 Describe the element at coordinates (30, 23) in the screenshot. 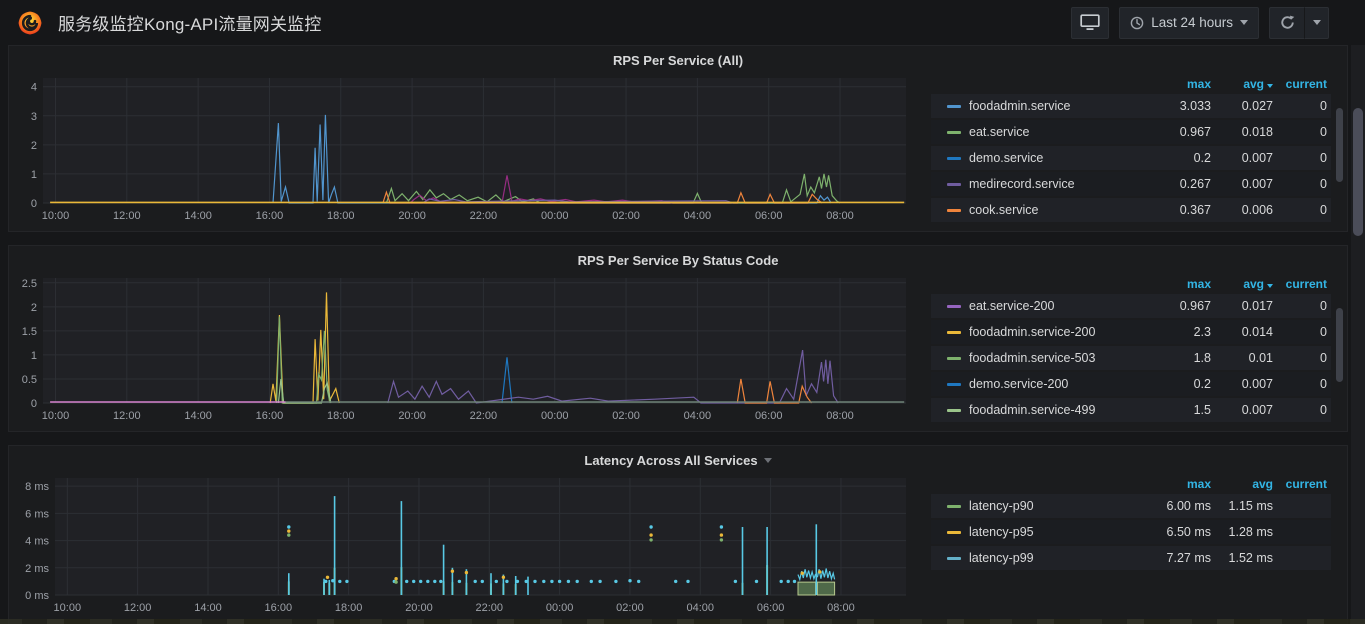

I see `grafana-logo-icon` at that location.